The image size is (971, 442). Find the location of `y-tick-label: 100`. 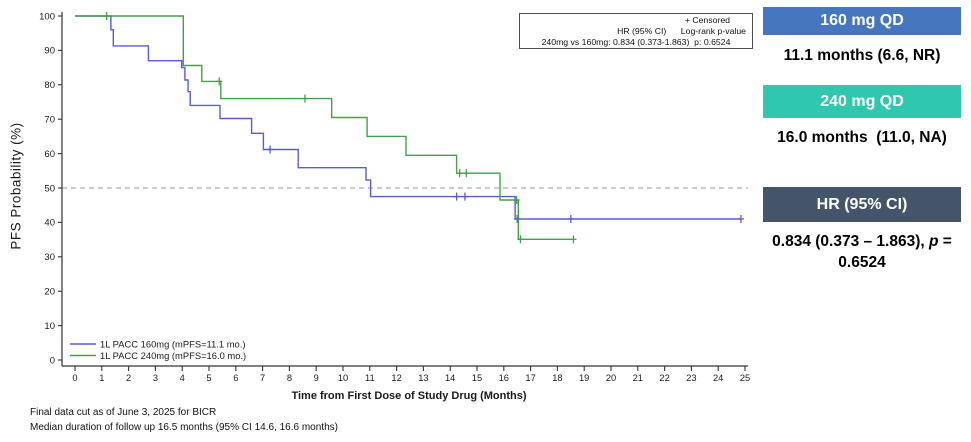

y-tick-label: 100 is located at coordinates (47, 16).